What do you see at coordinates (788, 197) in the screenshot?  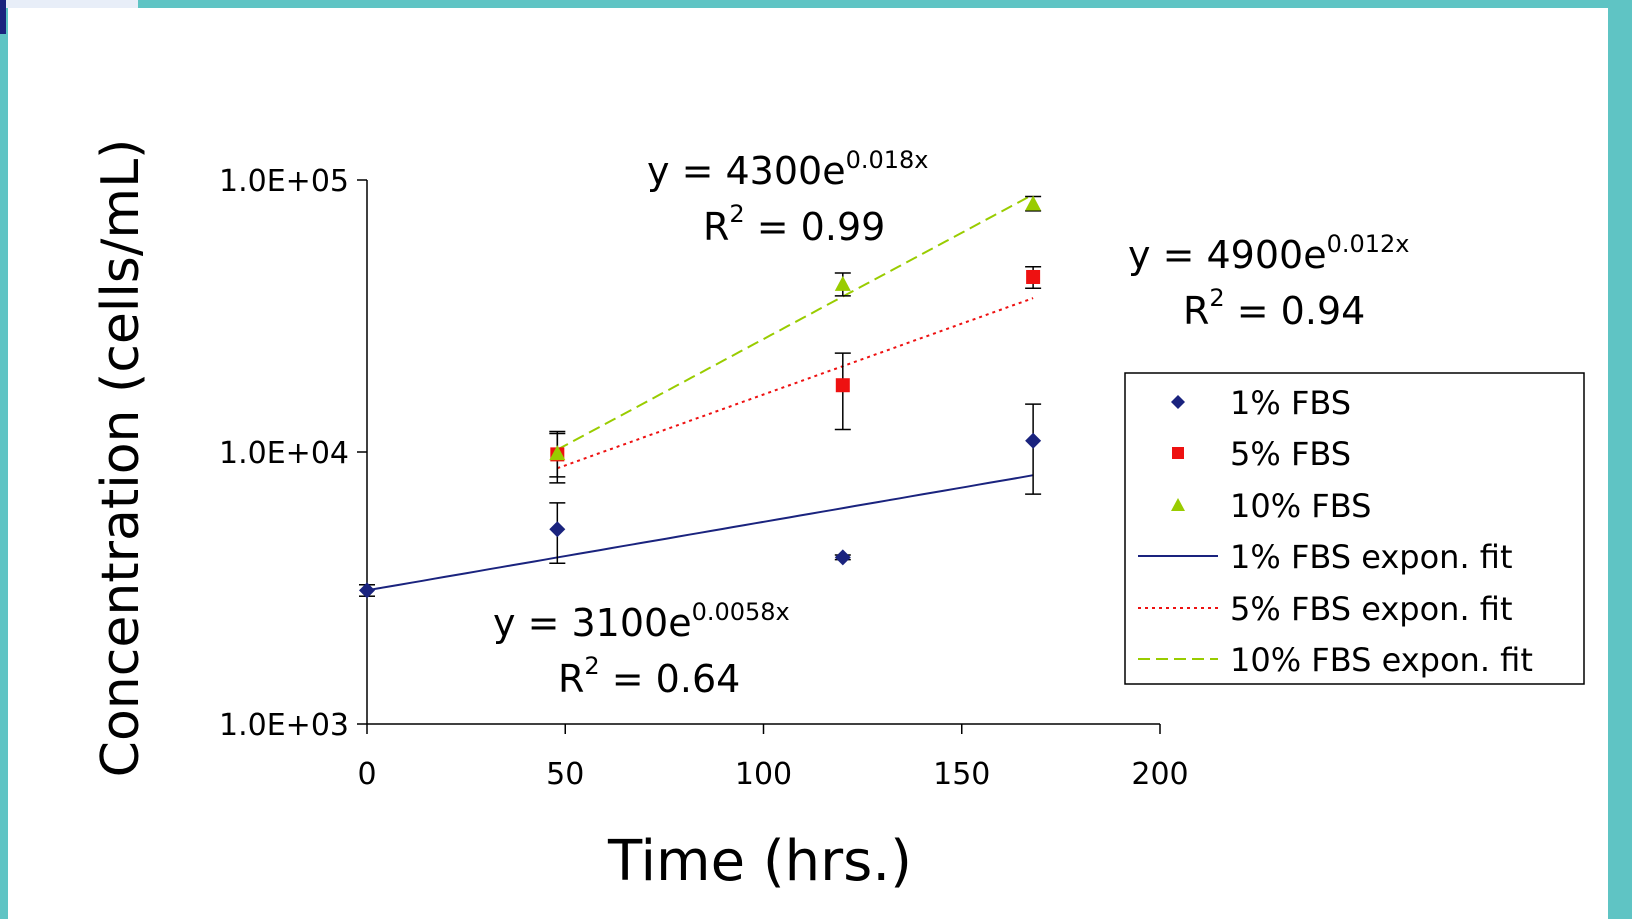 I see `fit-equation-10: y = 4300e0.018x R2 = 0.99` at bounding box center [788, 197].